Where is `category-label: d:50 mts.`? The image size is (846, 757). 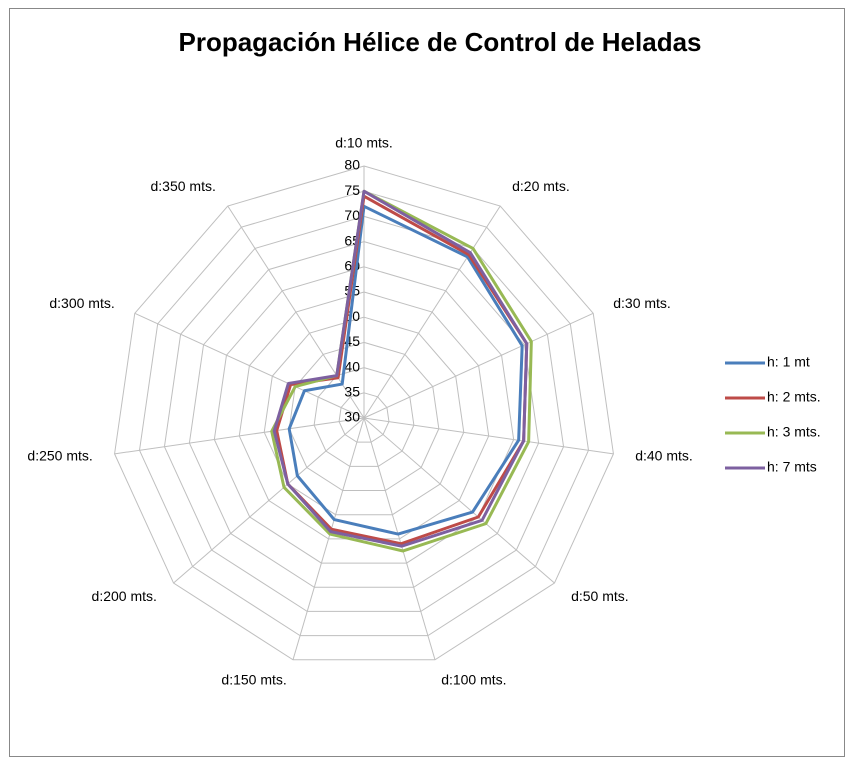 category-label: d:50 mts. is located at coordinates (600, 596).